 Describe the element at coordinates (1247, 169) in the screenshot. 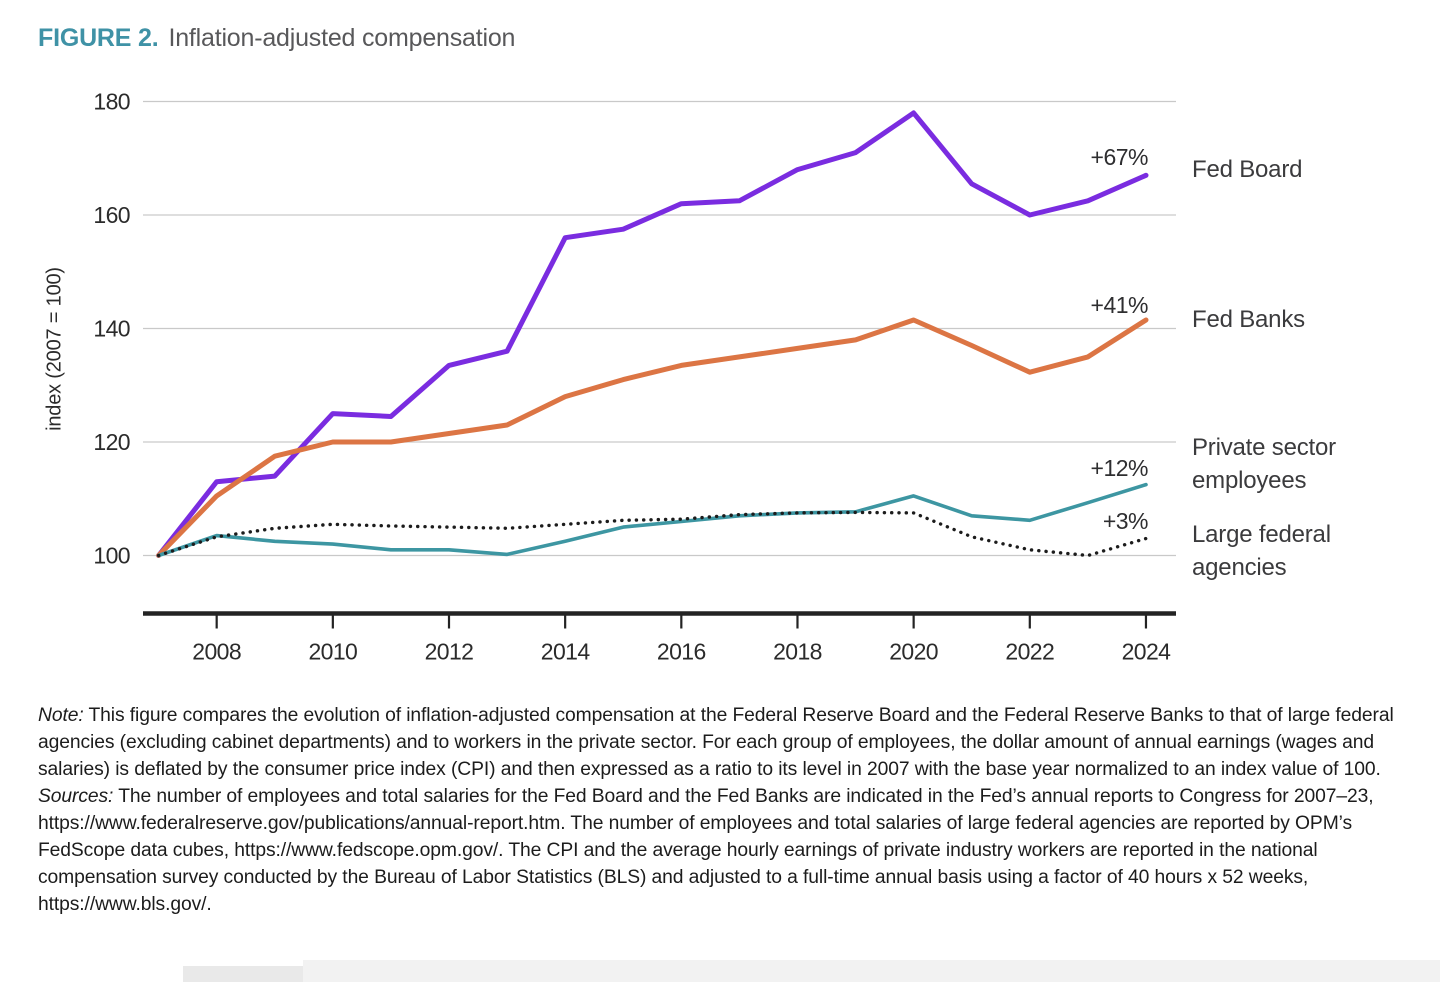

I see `series-label-fed-board: Fed Board` at that location.